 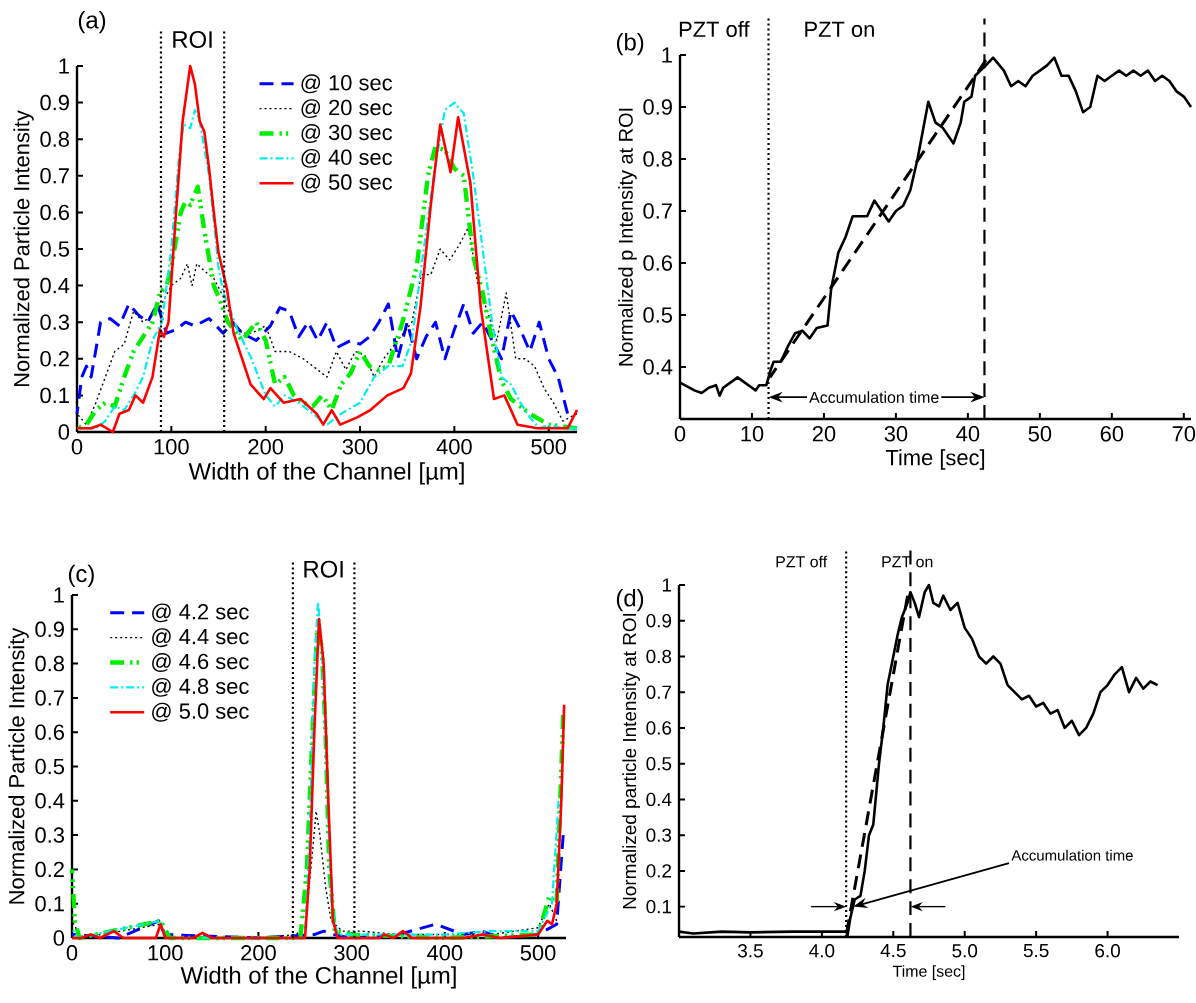 What do you see at coordinates (200, 712) in the screenshot?
I see `legend-label: @ 5.0 sec` at bounding box center [200, 712].